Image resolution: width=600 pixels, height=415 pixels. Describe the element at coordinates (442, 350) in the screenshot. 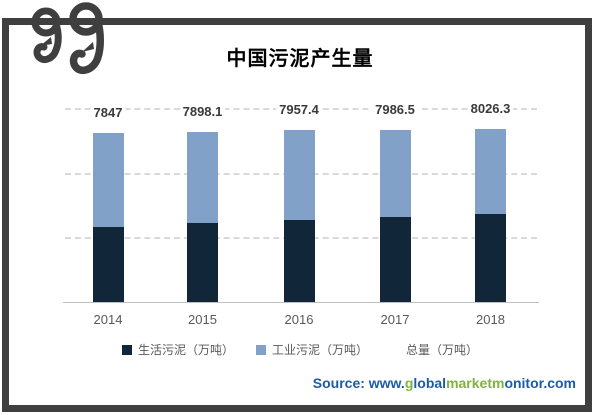

I see `legend-label-total: 总量（万吨）` at that location.